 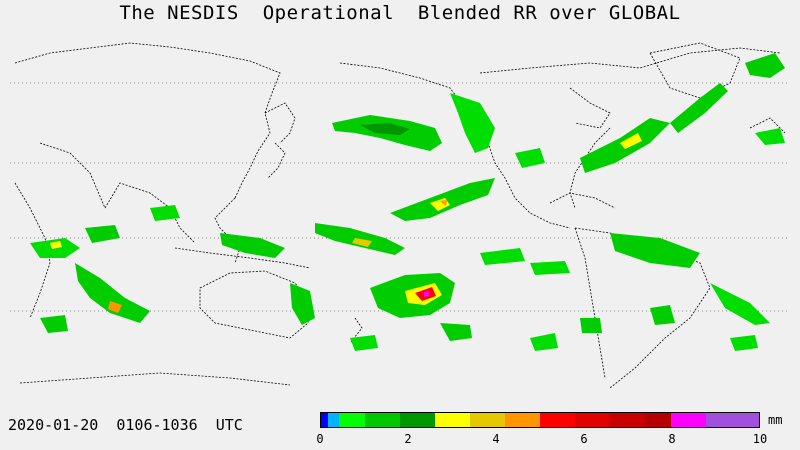 I want to click on rain-area-west-europe, so click(x=770, y=136).